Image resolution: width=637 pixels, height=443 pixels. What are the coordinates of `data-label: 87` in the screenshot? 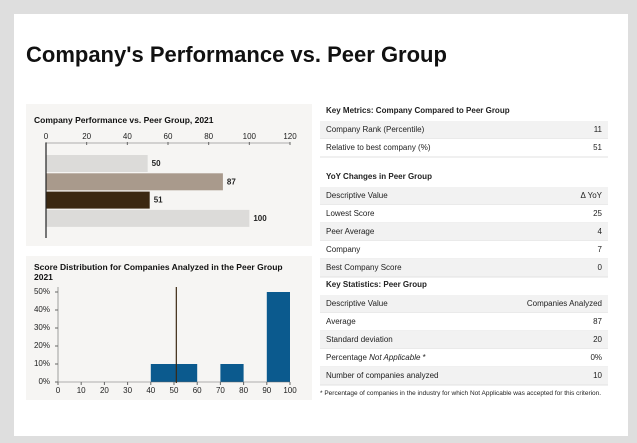 It's located at (231, 181).